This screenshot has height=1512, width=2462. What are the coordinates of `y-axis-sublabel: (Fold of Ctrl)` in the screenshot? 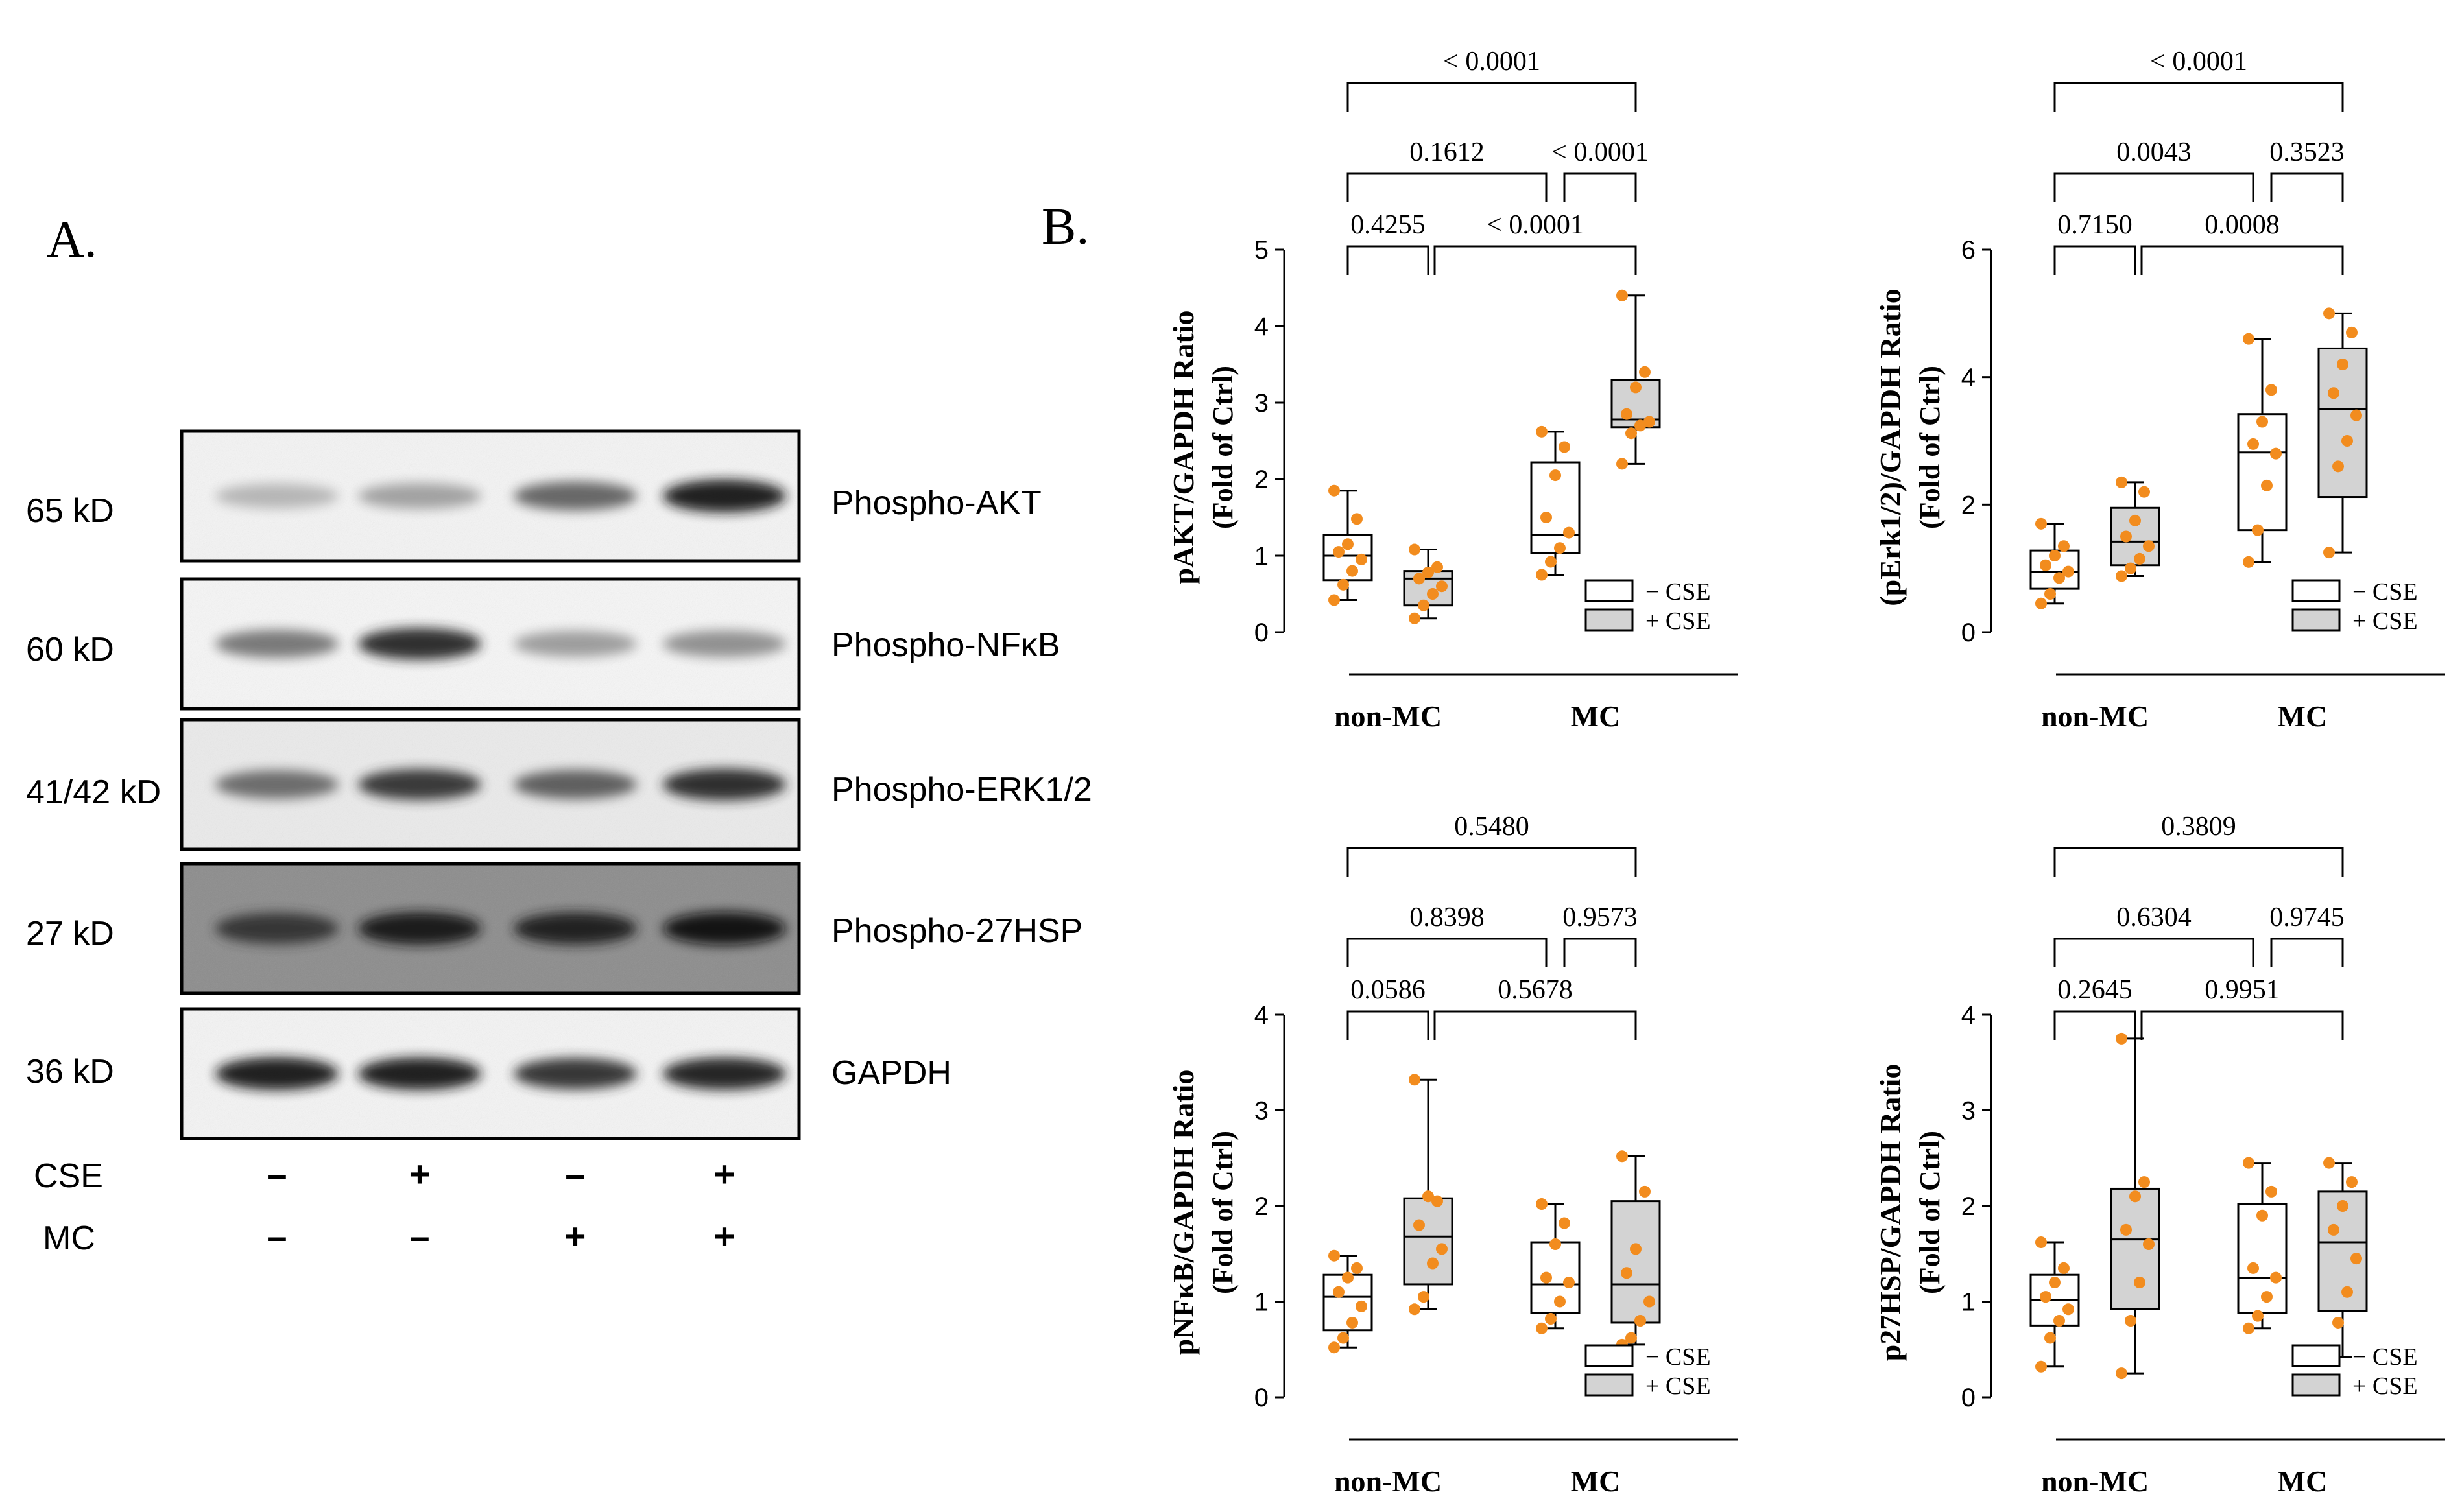 It's located at (1223, 1212).